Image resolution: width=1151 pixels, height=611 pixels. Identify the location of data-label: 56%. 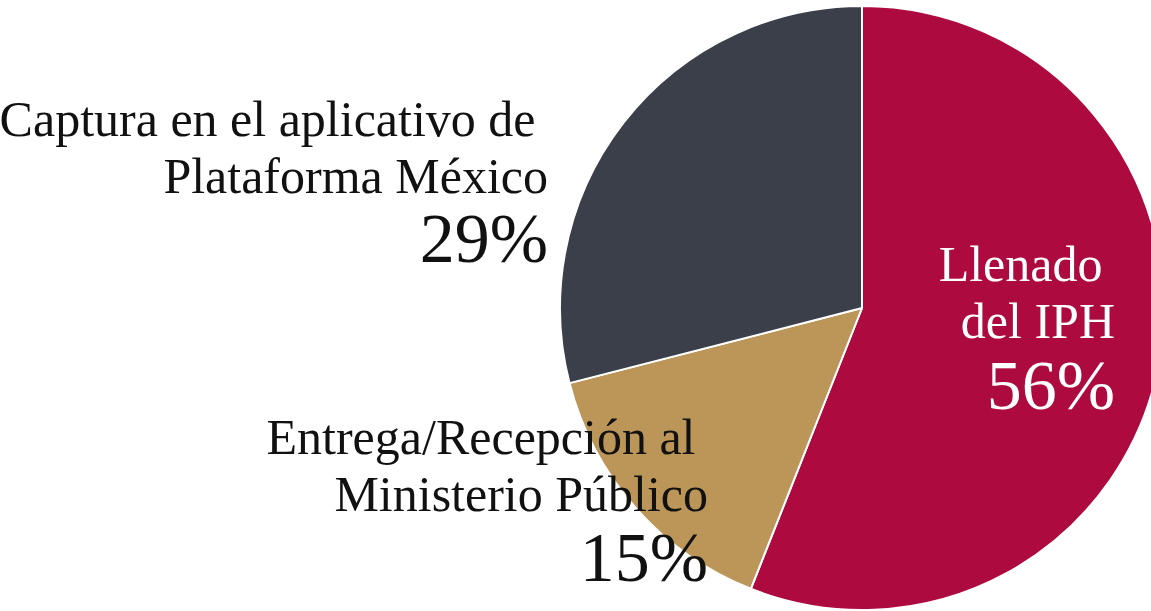
(1050, 385).